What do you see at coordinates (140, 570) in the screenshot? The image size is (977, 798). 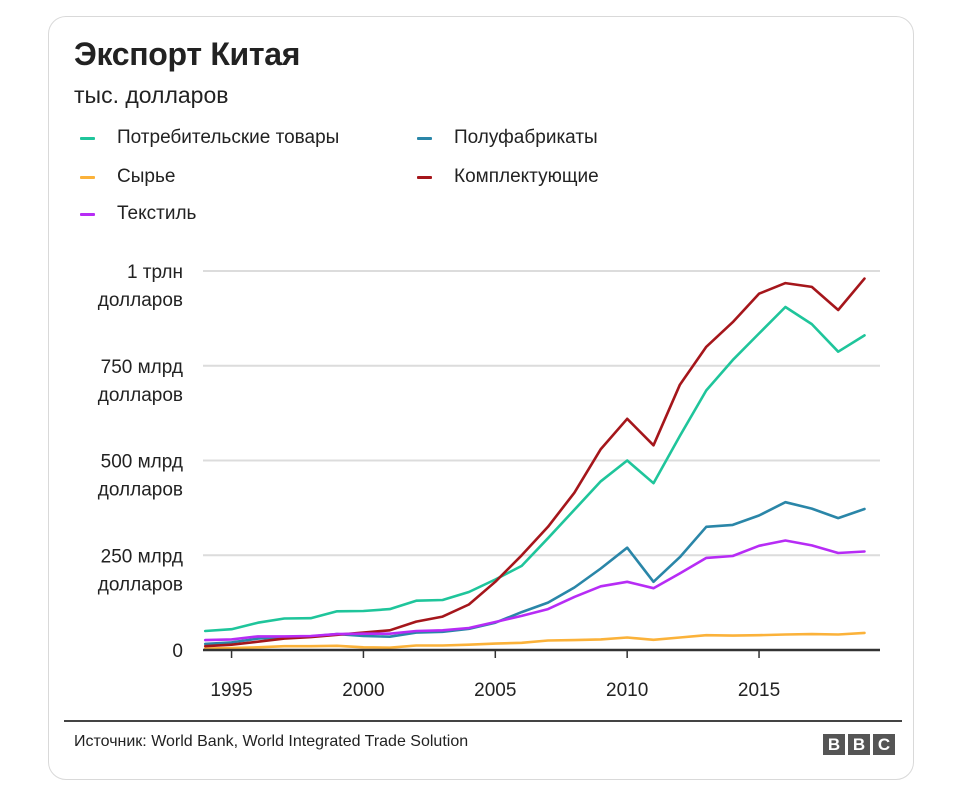 I see `y-tick-label: 250 млрд долларов` at bounding box center [140, 570].